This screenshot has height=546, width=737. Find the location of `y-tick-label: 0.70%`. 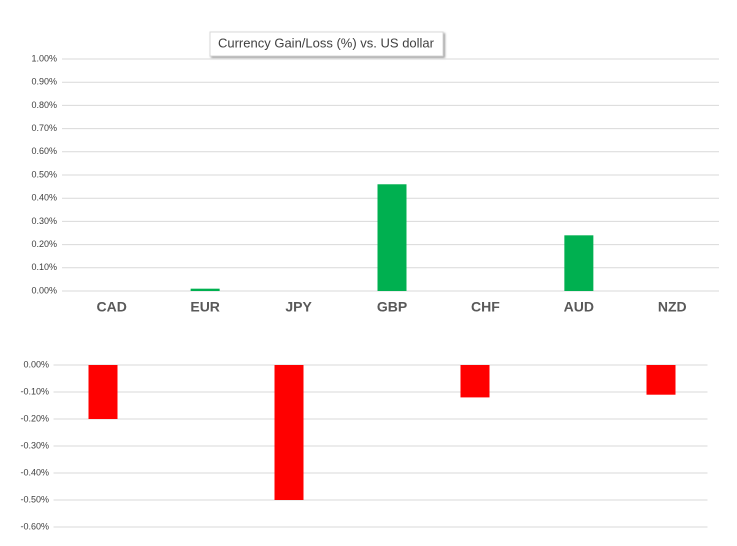

y-tick-label: 0.70% is located at coordinates (44, 128).